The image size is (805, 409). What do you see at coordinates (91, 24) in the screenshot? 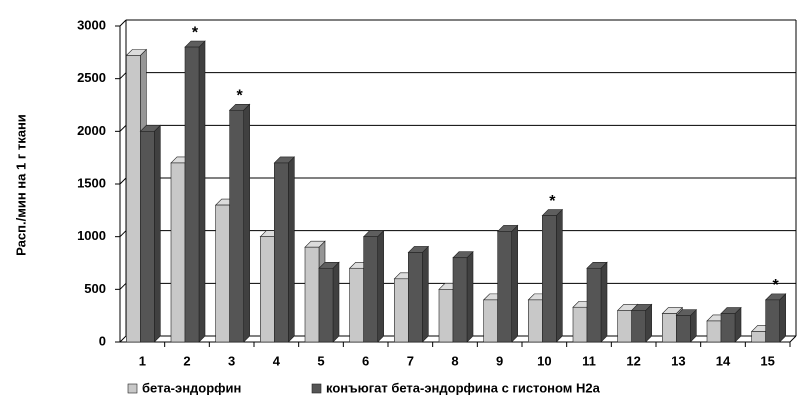
I see `y-tick-label: 3000` at bounding box center [91, 24].